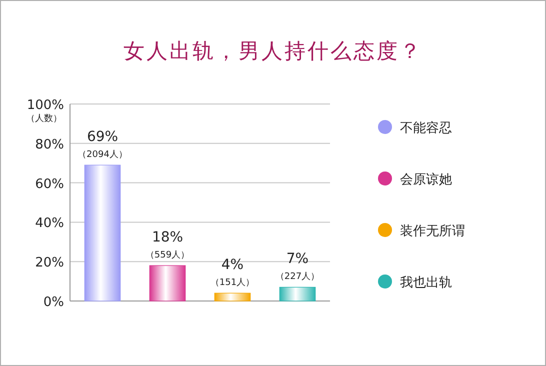  What do you see at coordinates (273, 51) in the screenshot?
I see `chart-title: 女人出轨，男人持什么态度？` at bounding box center [273, 51].